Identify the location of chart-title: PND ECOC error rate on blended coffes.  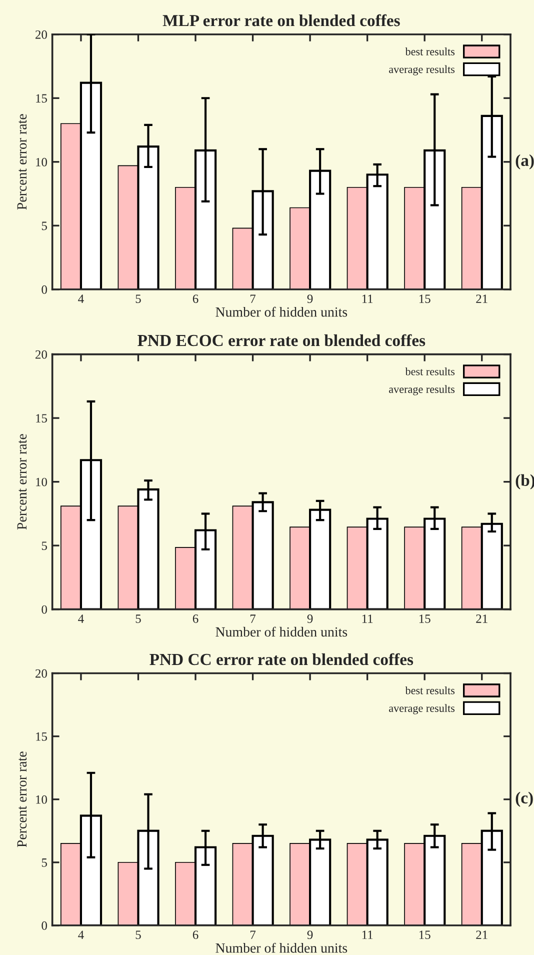
(282, 340).